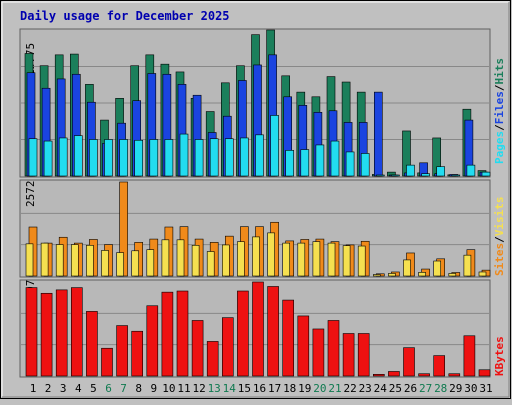  I want to click on day-label-10: 10, so click(168, 388).